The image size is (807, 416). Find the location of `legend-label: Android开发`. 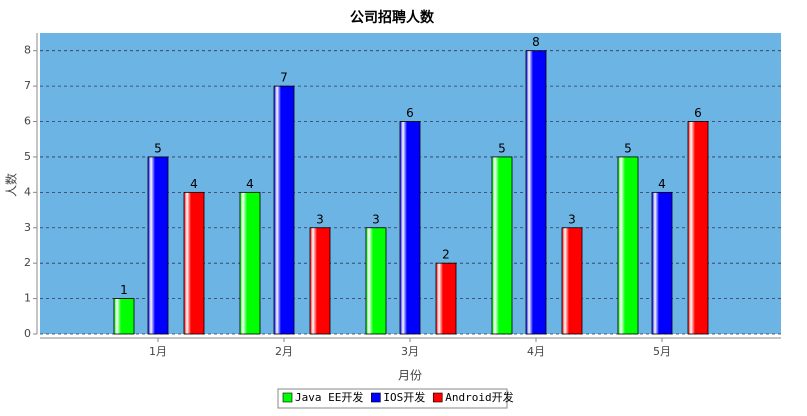

legend-label: Android开发 is located at coordinates (479, 397).